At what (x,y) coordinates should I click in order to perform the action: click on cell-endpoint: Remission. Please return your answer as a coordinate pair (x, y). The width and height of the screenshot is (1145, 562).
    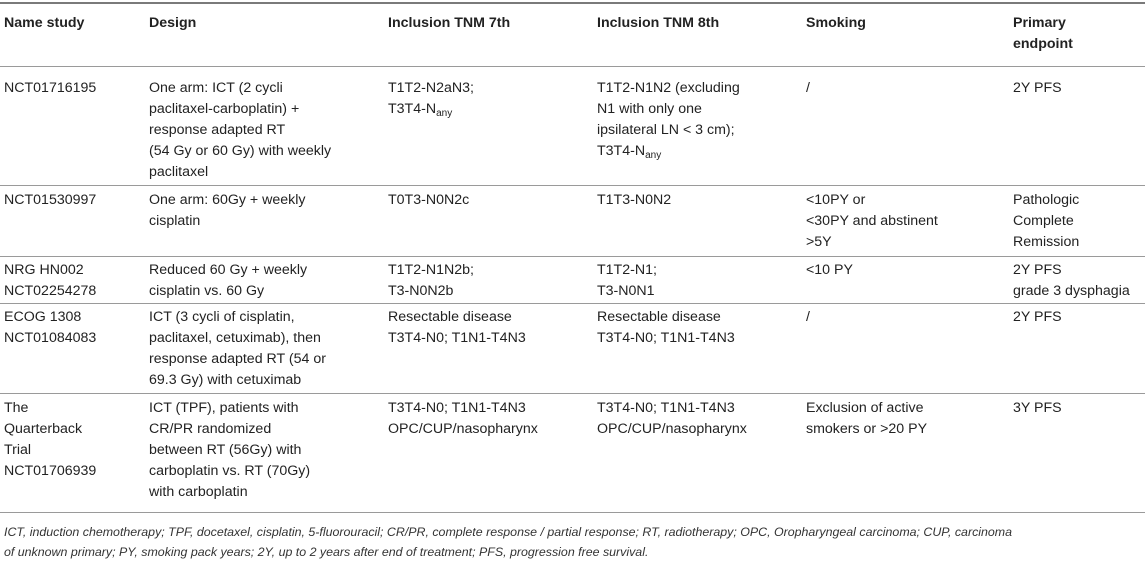
    Looking at the image, I should click on (1046, 242).